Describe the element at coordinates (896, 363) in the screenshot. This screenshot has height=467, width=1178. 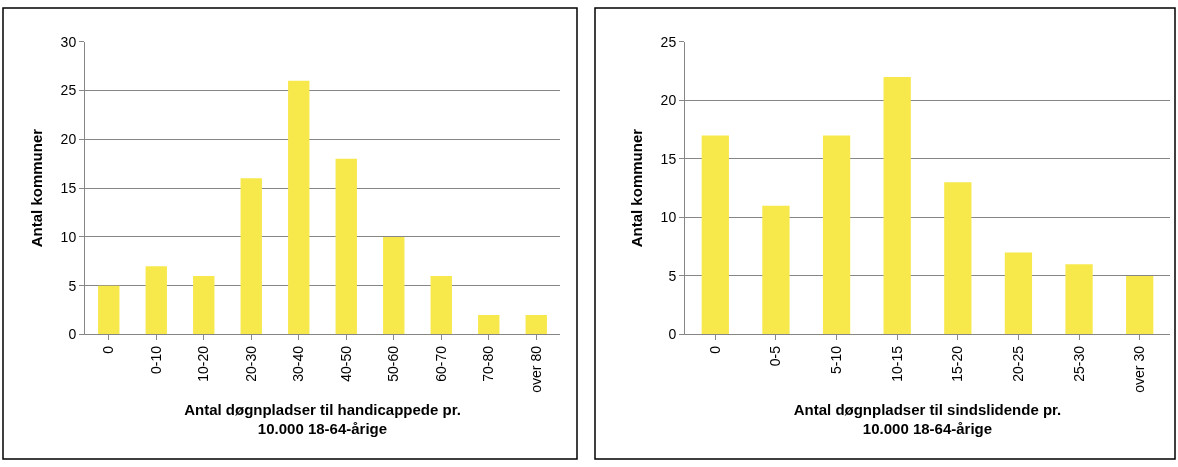
I see `x-tick-label: 10-15` at that location.